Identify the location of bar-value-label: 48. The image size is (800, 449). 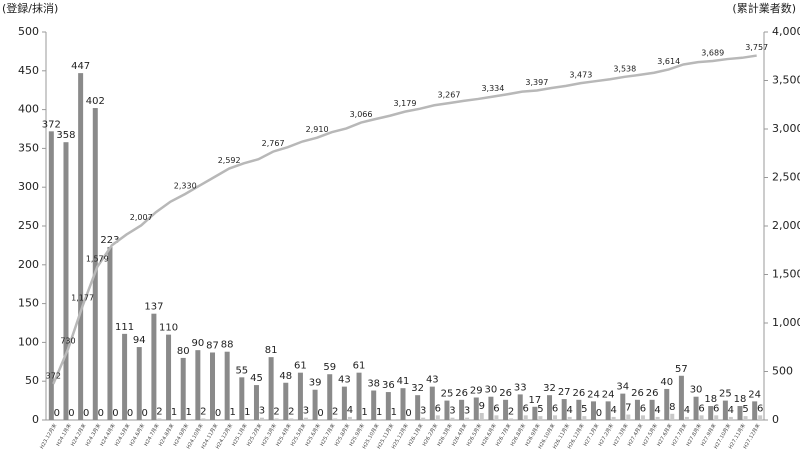
(285, 376).